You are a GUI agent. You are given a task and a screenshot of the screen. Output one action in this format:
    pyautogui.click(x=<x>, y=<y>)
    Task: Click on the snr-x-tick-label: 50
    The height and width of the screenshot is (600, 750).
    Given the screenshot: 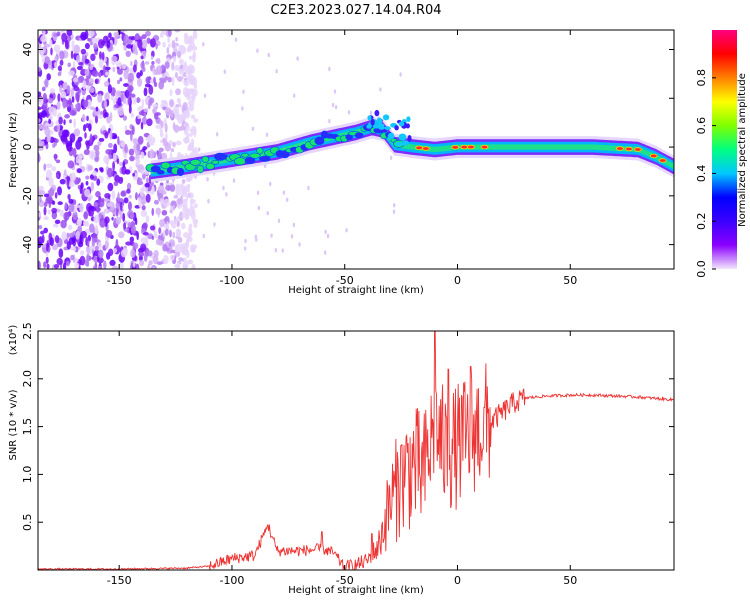 What is the action you would take?
    pyautogui.click(x=570, y=580)
    